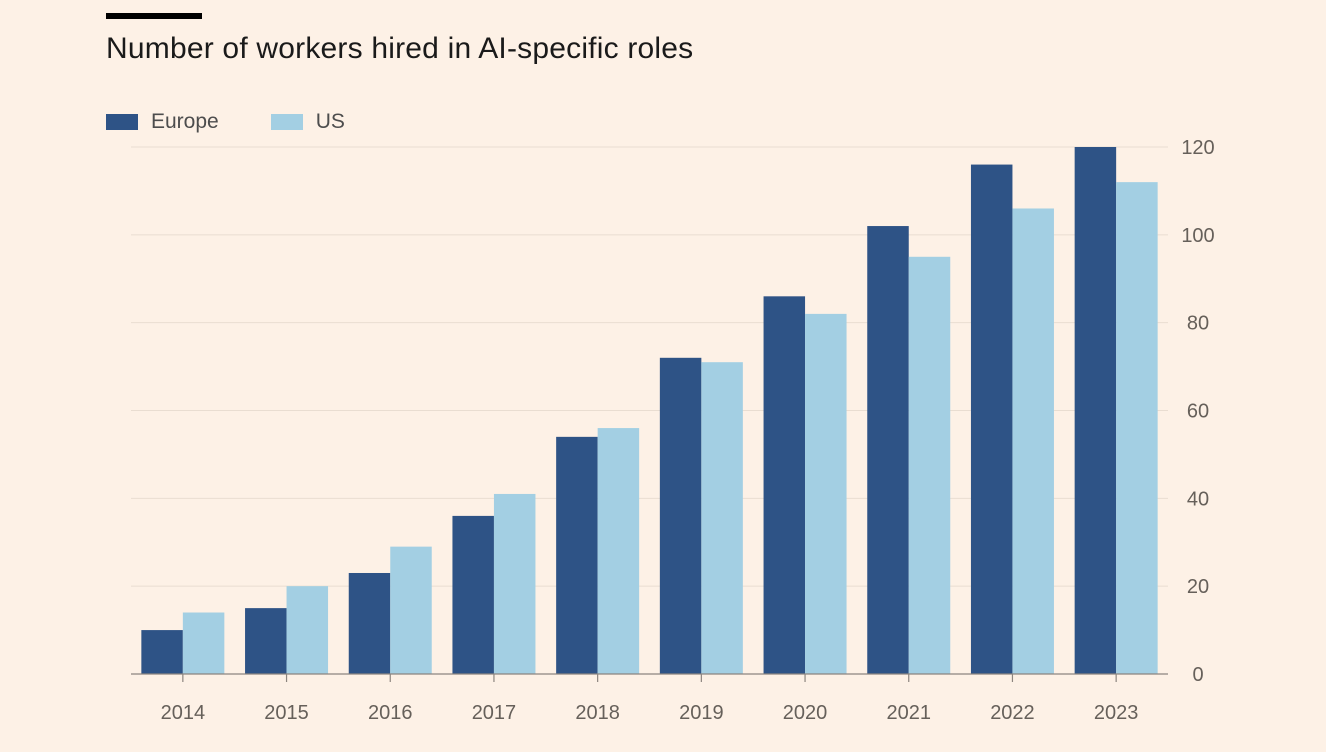 Image resolution: width=1326 pixels, height=752 pixels. What do you see at coordinates (805, 713) in the screenshot?
I see `x-tick-label-2020: 2020` at bounding box center [805, 713].